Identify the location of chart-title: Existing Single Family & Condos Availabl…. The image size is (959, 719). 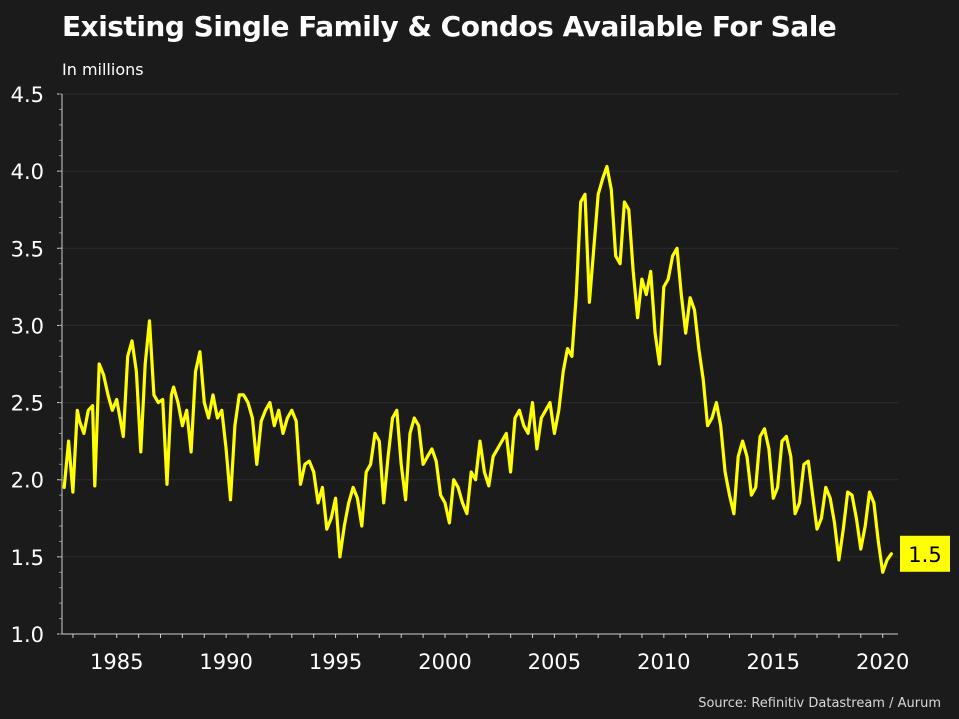
(449, 26).